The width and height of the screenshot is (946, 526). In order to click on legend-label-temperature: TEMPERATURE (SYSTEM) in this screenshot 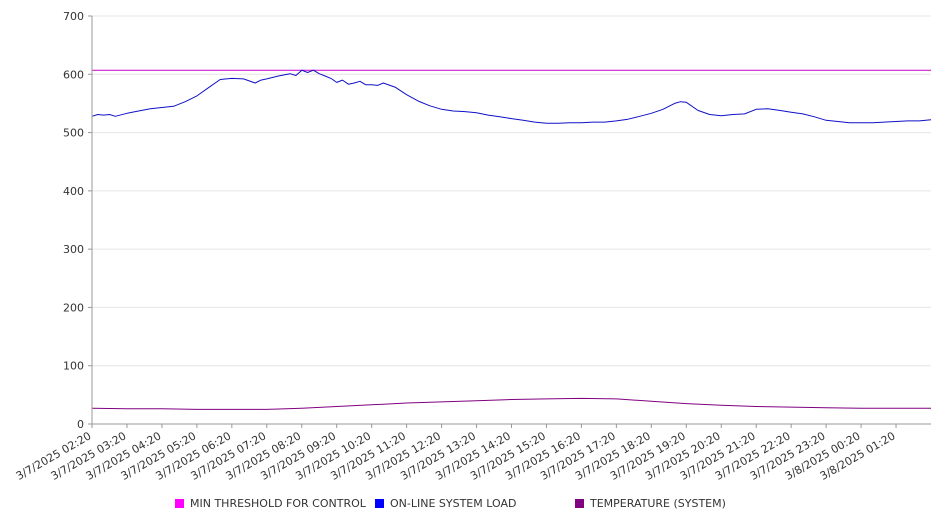, I will do `click(658, 503)`.